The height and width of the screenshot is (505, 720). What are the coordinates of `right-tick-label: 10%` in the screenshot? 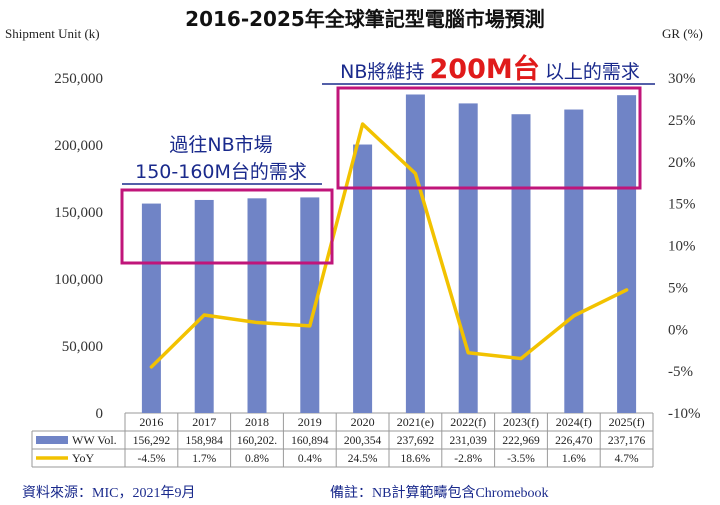 It's located at (682, 247).